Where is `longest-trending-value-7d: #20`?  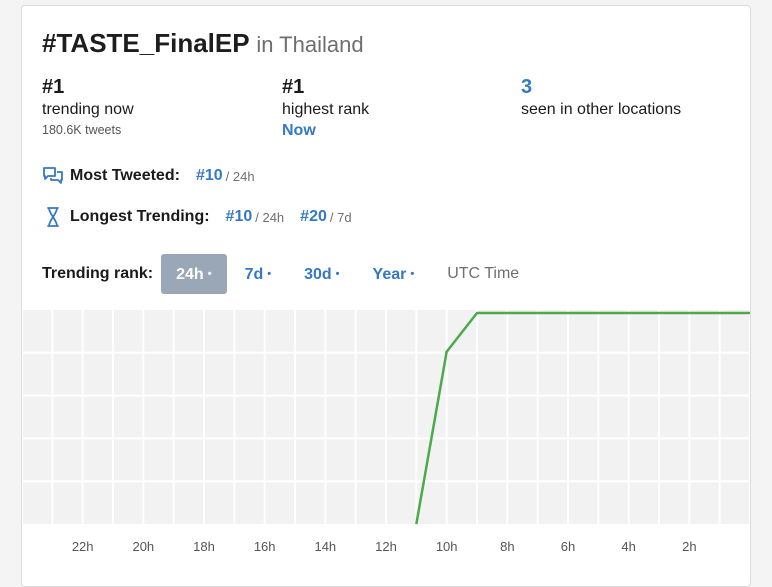
longest-trending-value-7d: #20 is located at coordinates (313, 216).